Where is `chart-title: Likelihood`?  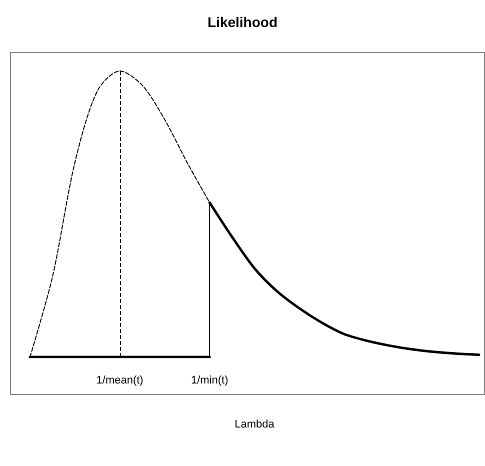
chart-title: Likelihood is located at coordinates (243, 22).